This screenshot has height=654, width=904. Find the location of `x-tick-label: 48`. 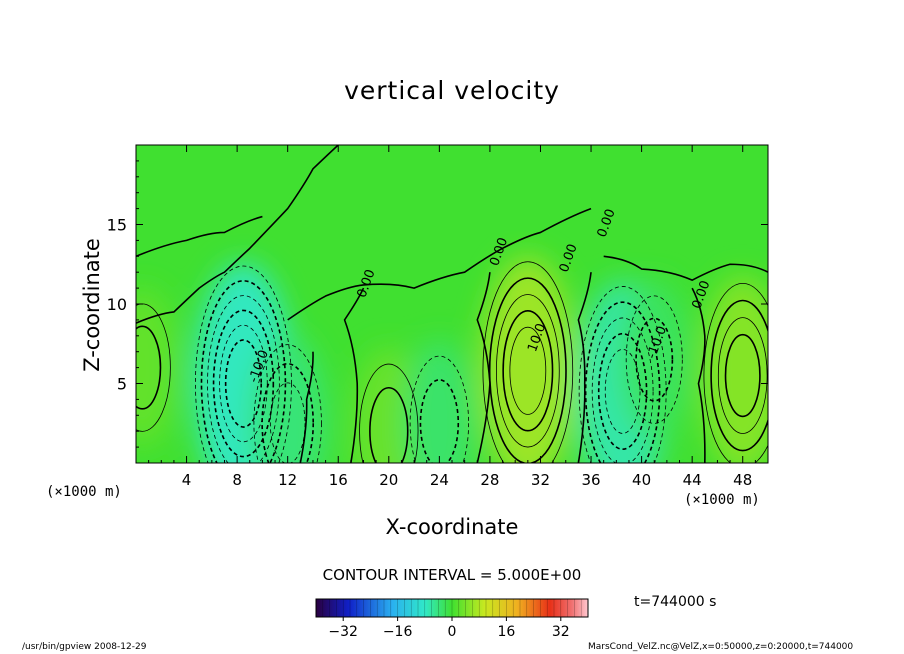

x-tick-label: 48 is located at coordinates (742, 480).